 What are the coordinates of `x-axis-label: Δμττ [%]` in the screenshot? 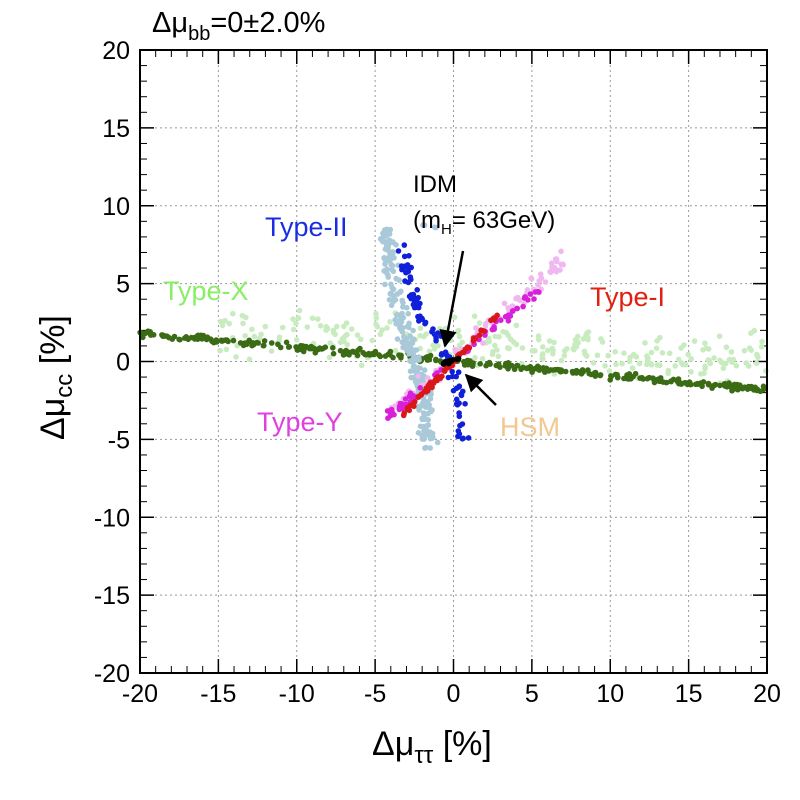 It's located at (432, 747).